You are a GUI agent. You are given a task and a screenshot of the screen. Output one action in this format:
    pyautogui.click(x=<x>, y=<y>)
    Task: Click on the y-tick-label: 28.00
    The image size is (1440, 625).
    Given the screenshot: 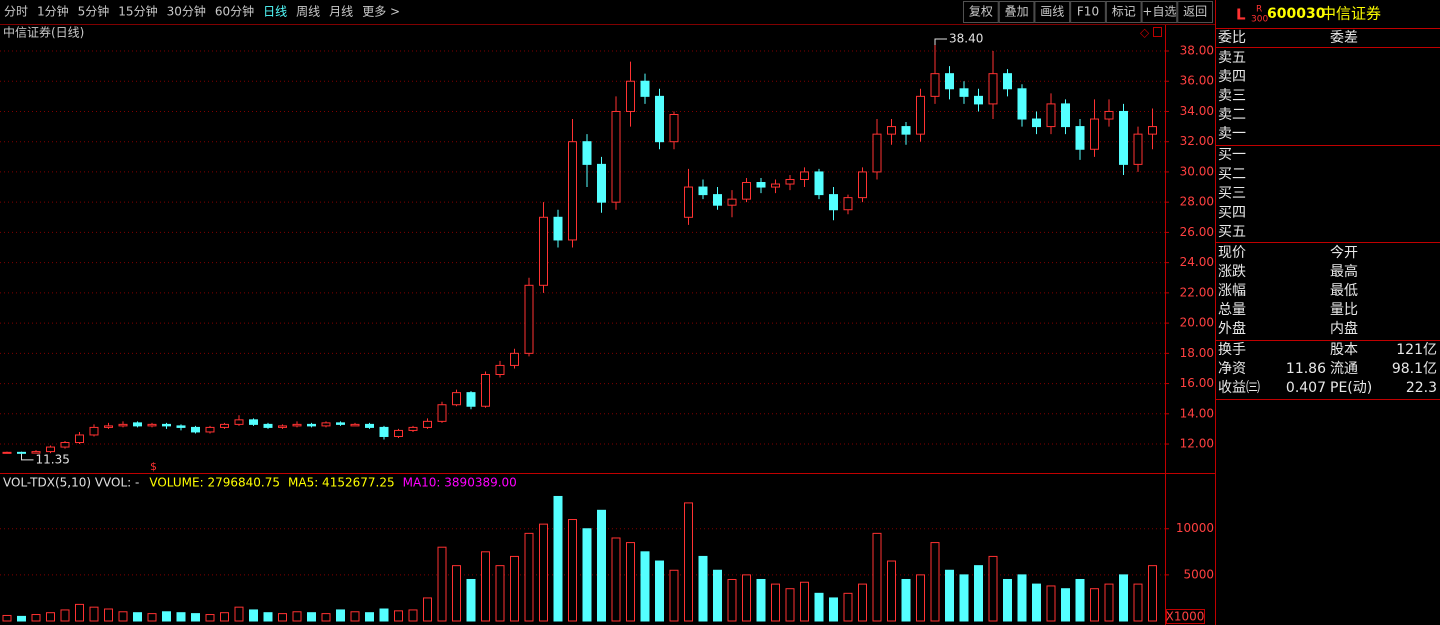 What is the action you would take?
    pyautogui.click(x=1197, y=202)
    